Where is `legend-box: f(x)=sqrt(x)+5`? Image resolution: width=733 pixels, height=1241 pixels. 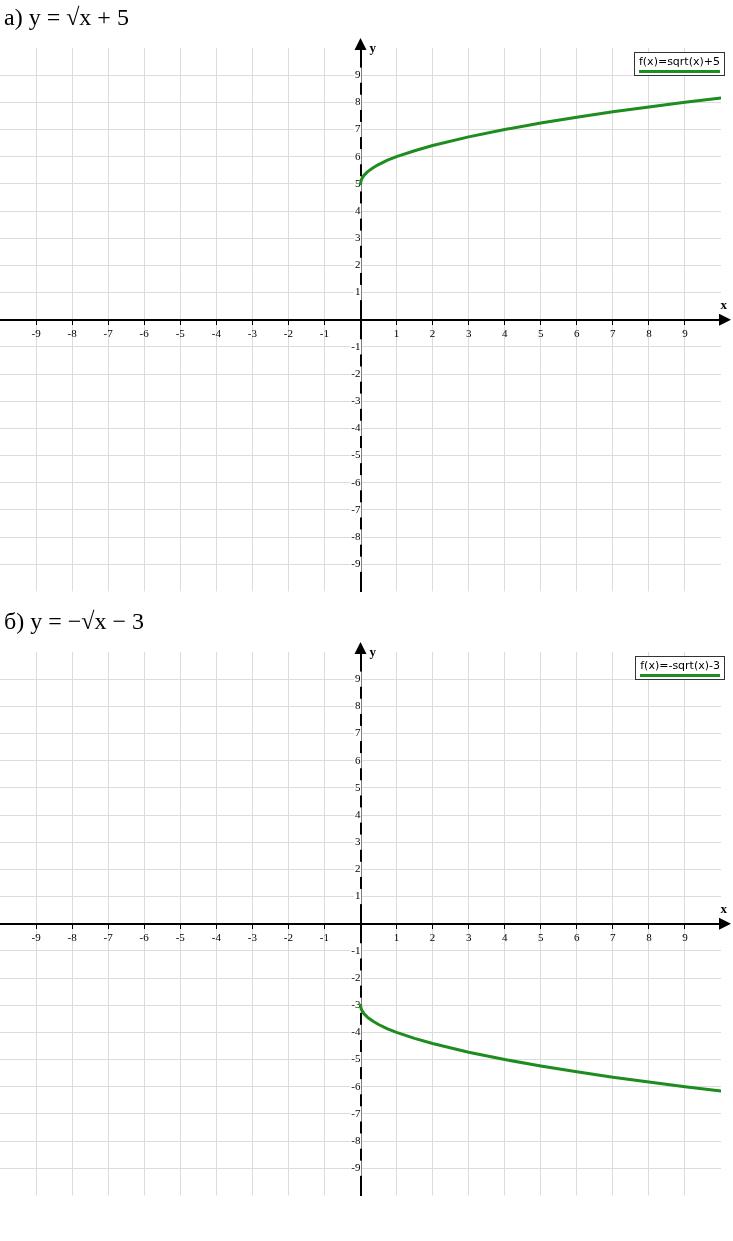 legend-box: f(x)=sqrt(x)+5 is located at coordinates (679, 64).